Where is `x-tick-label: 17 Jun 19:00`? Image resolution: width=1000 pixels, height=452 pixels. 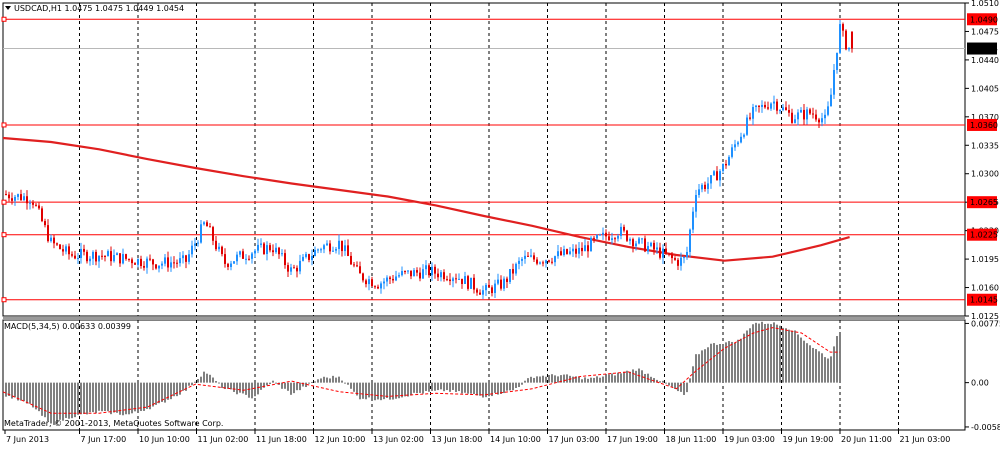
x-tick-label: 17 Jun 19:00 is located at coordinates (632, 439).